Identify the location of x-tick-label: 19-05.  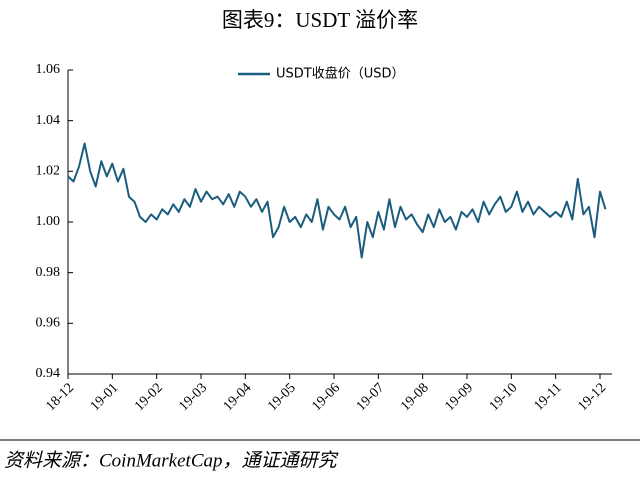
(282, 397).